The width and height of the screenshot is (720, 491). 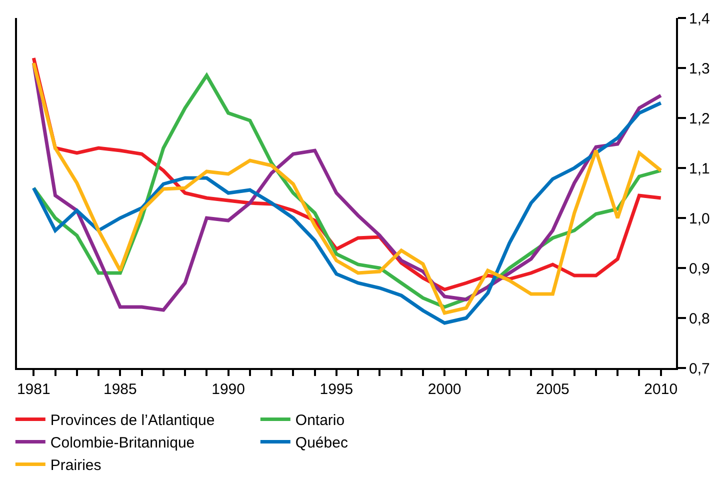 I want to click on x-tick-label: 2005, so click(x=553, y=389).